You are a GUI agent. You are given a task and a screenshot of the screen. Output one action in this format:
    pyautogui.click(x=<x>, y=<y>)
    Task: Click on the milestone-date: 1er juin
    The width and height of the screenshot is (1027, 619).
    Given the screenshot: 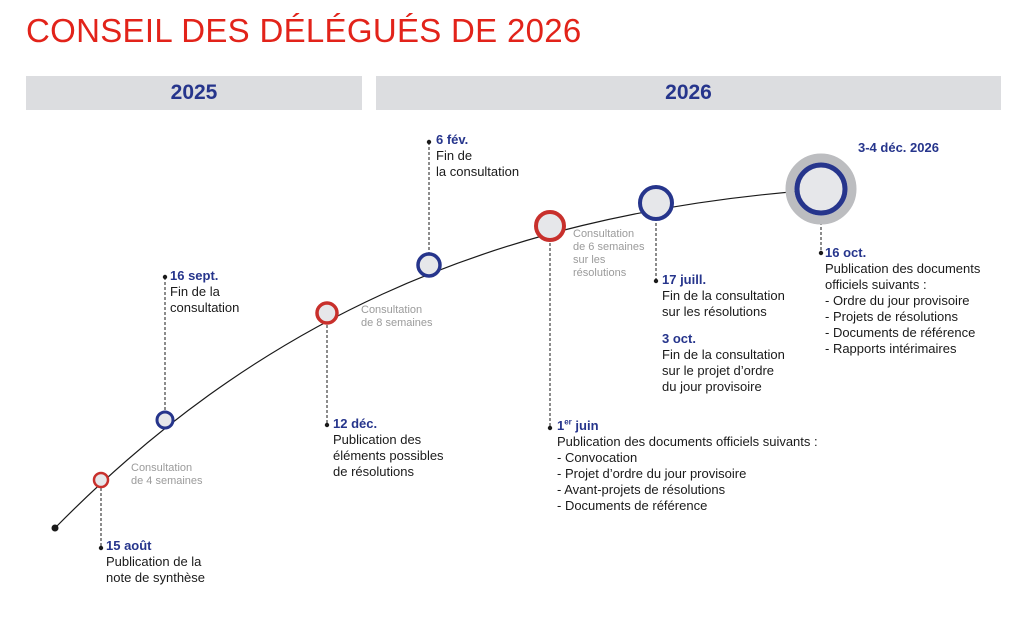 What is the action you would take?
    pyautogui.click(x=687, y=426)
    